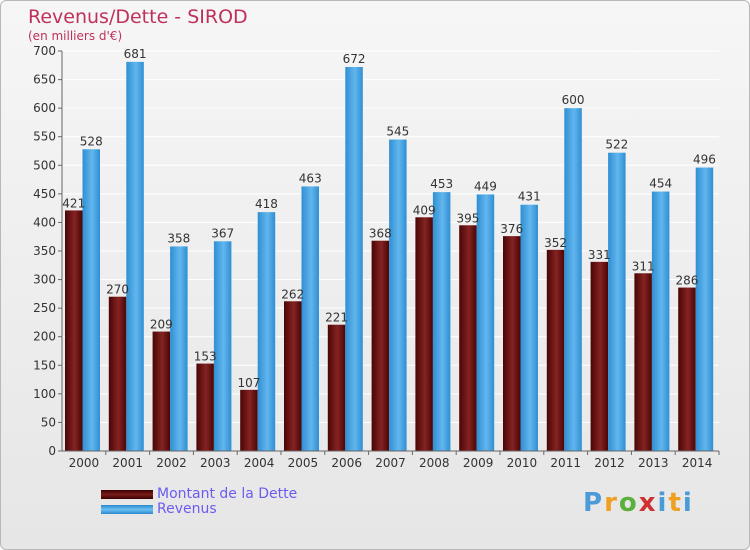  Describe the element at coordinates (616, 145) in the screenshot. I see `data-label-revenus: 522` at that location.